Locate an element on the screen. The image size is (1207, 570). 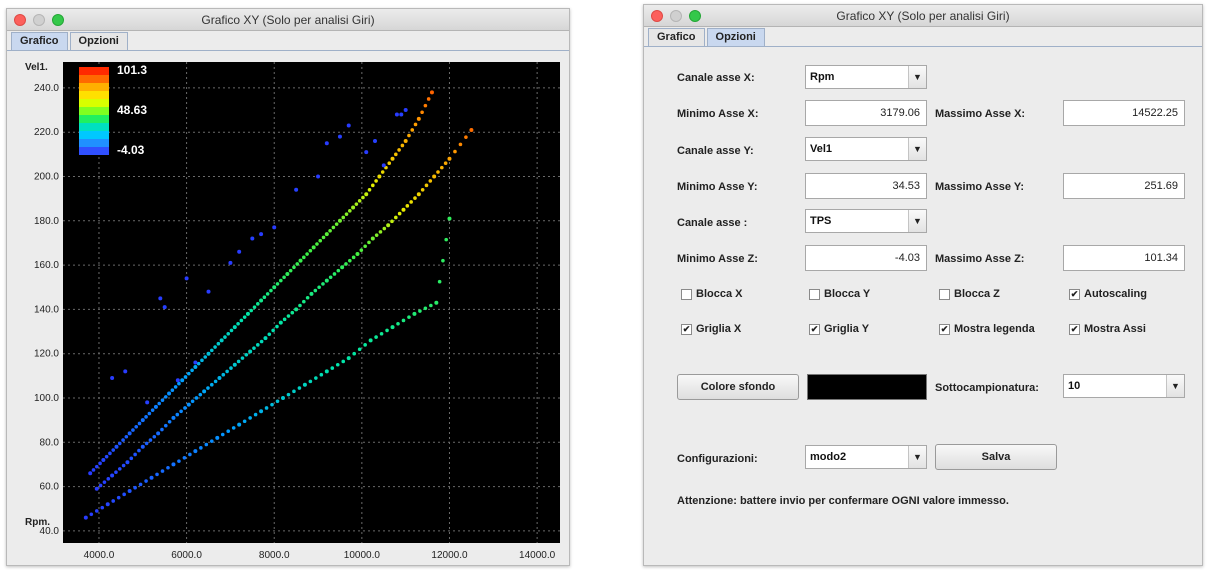
min-y-field: 34.53 is located at coordinates (866, 186).